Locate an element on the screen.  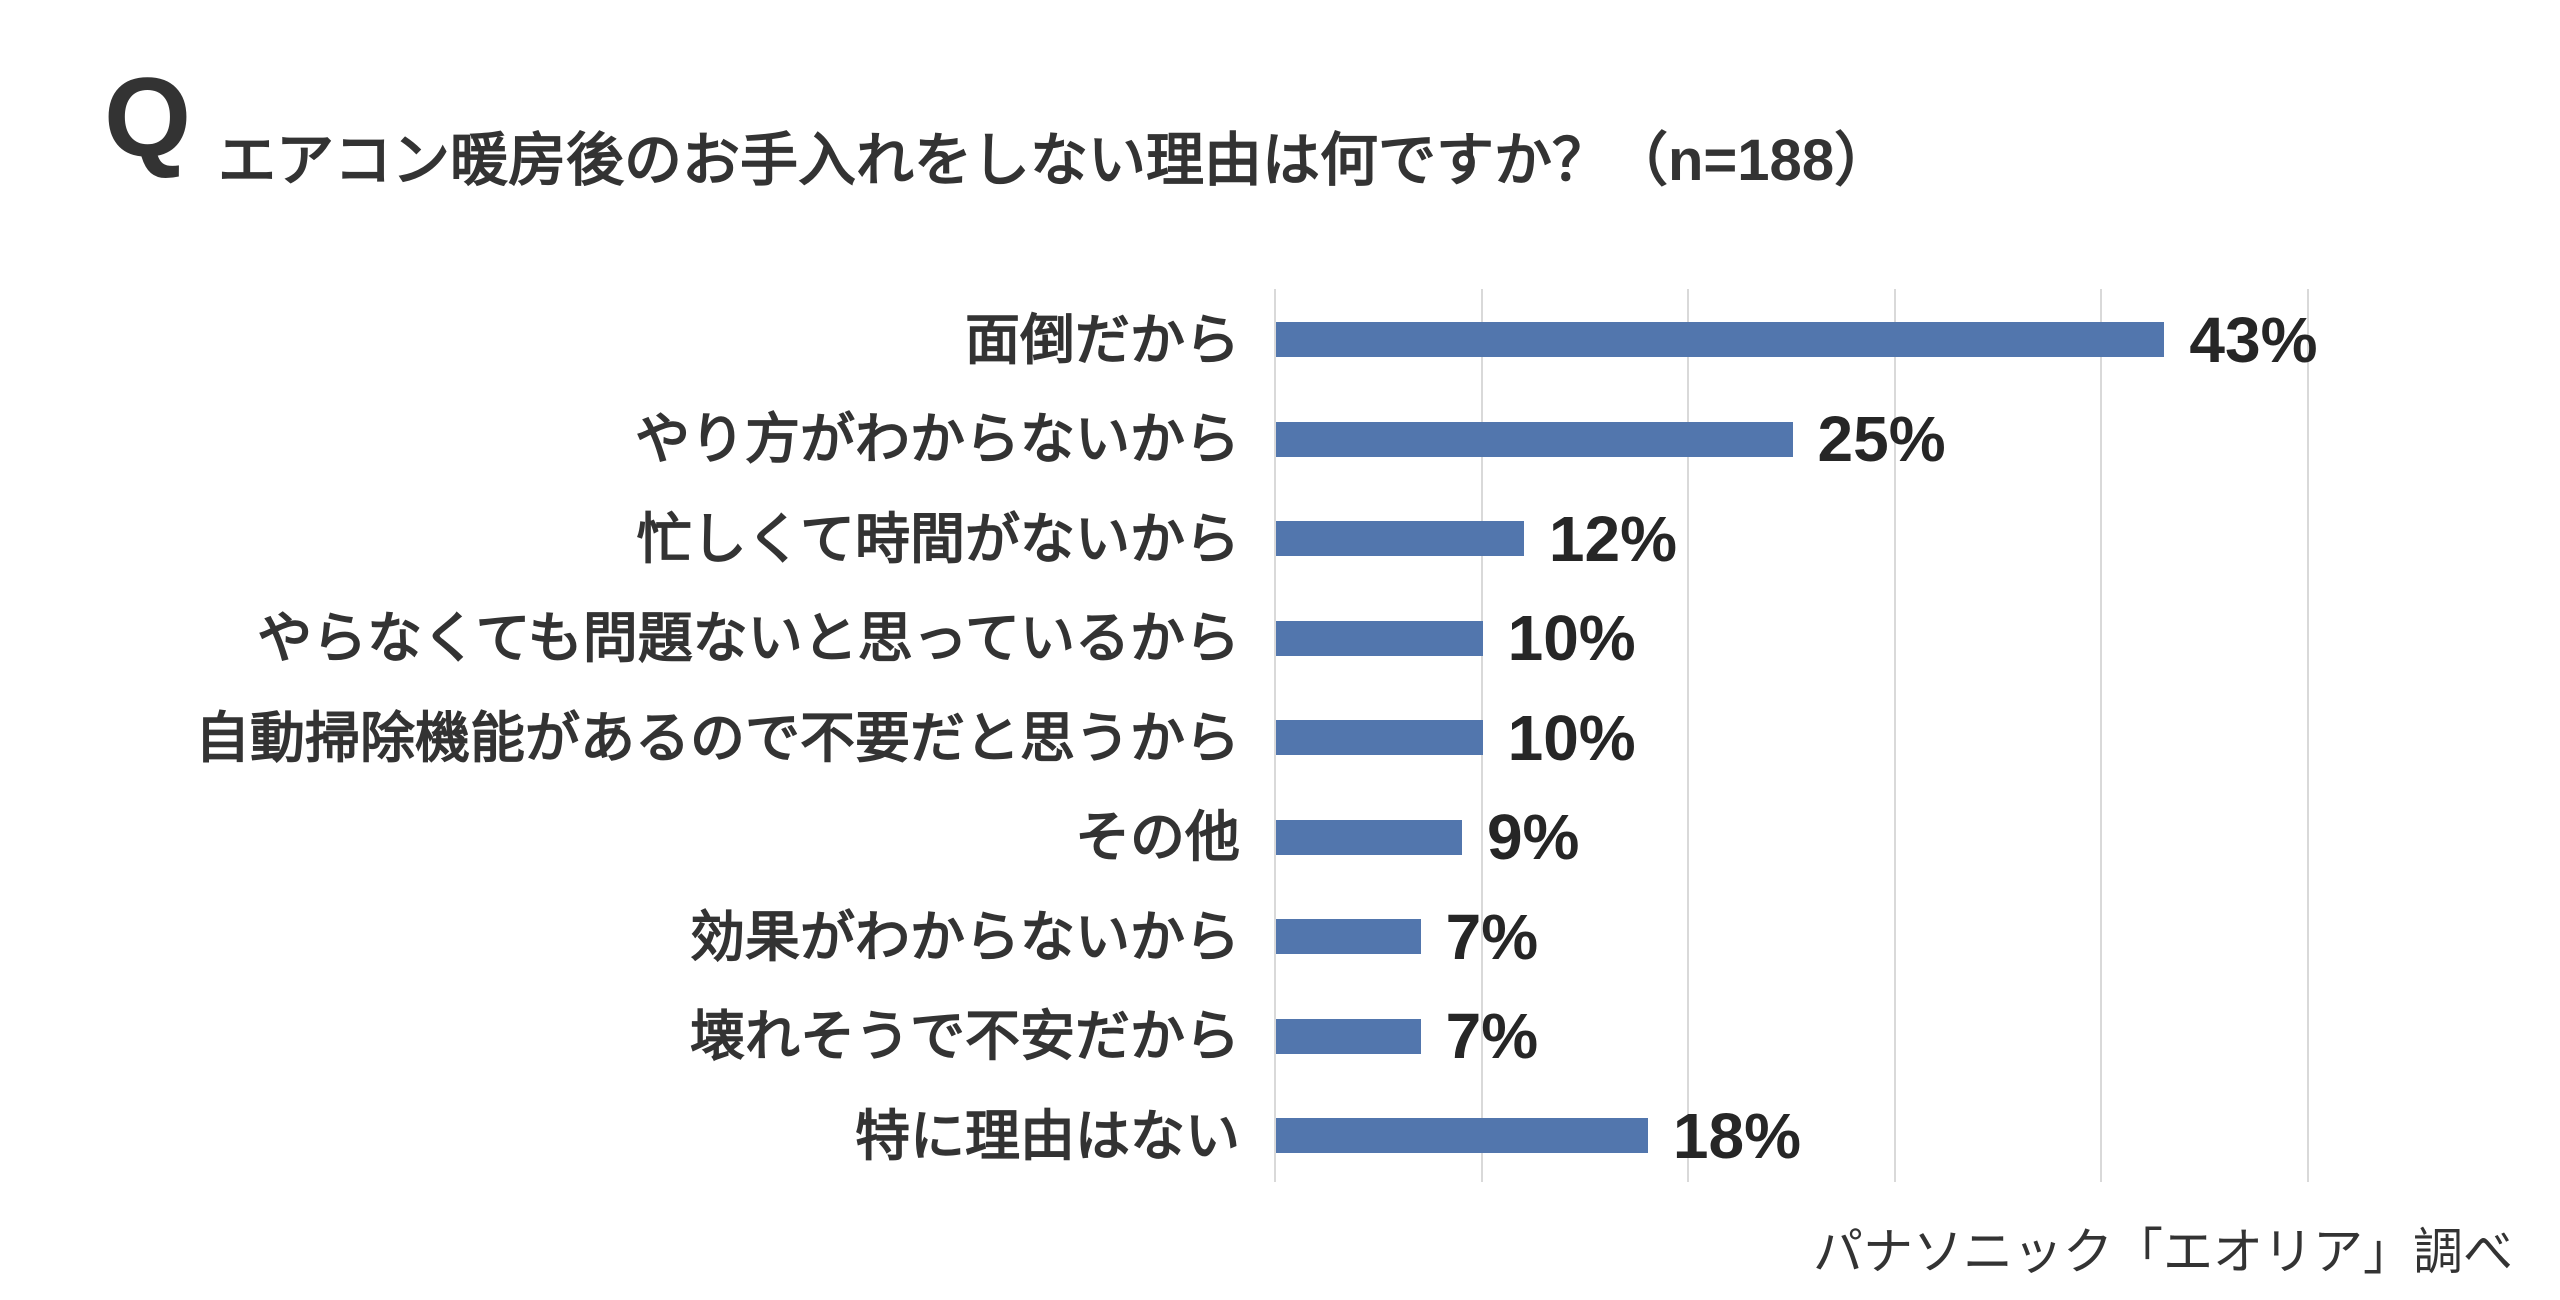
question-badge: Q is located at coordinates (148, 117).